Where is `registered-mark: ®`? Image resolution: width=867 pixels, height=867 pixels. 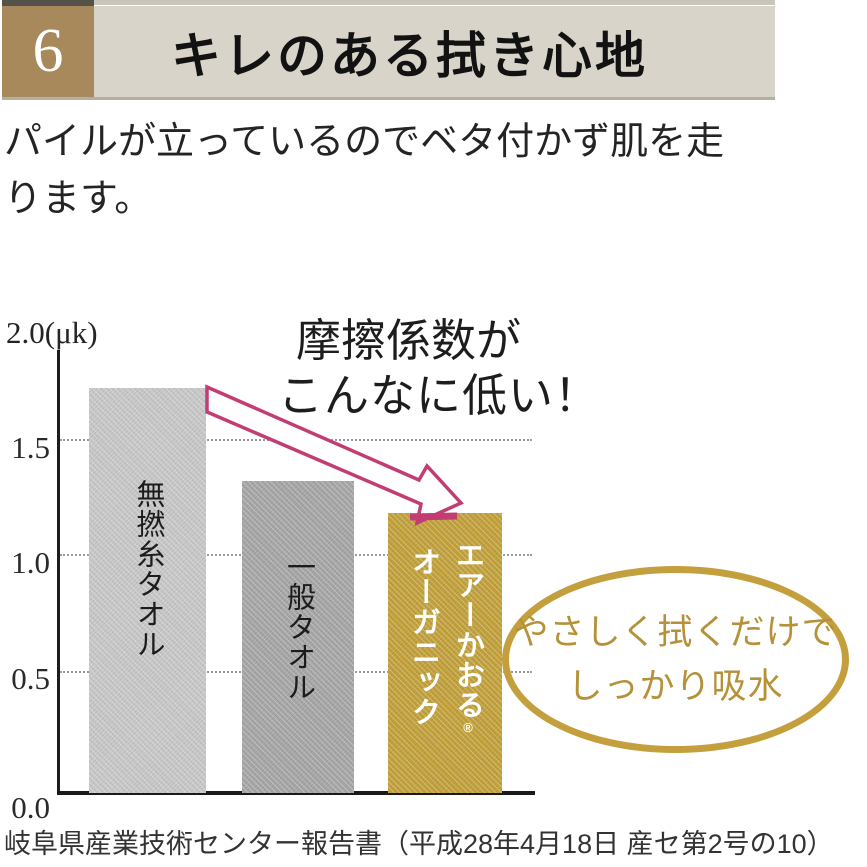 registered-mark: ® is located at coordinates (468, 727).